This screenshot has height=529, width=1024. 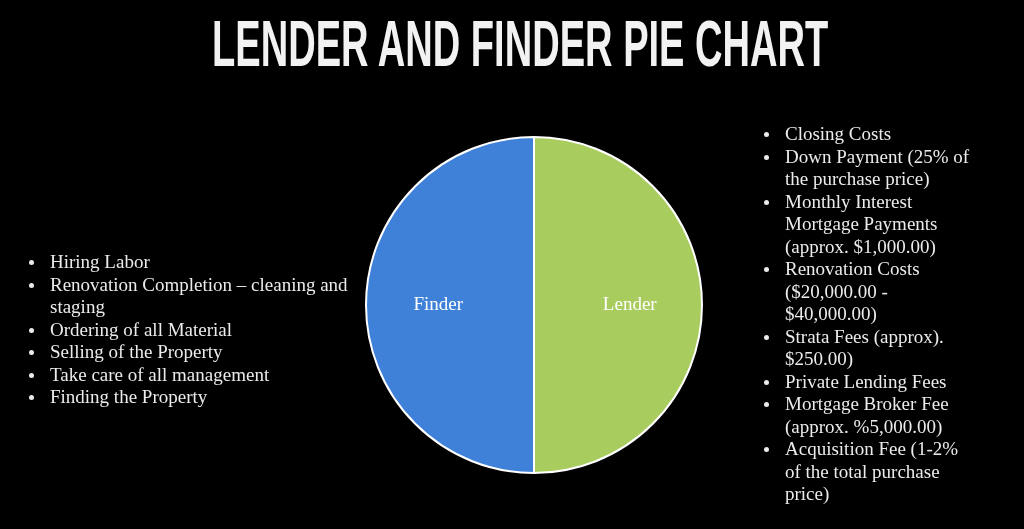 I want to click on slice-label: Finder, so click(x=438, y=303).